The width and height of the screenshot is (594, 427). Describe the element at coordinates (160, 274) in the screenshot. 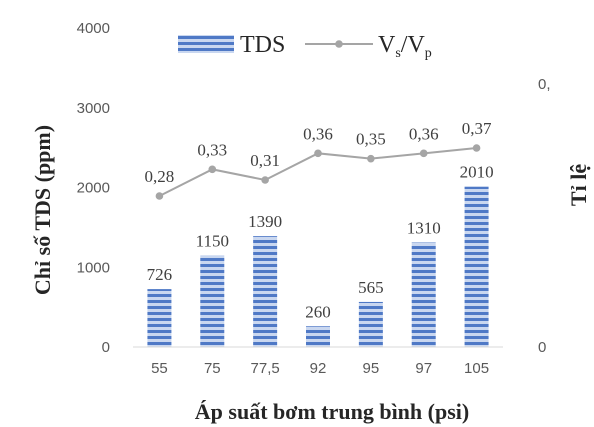

I see `bar-label-55: 726` at that location.